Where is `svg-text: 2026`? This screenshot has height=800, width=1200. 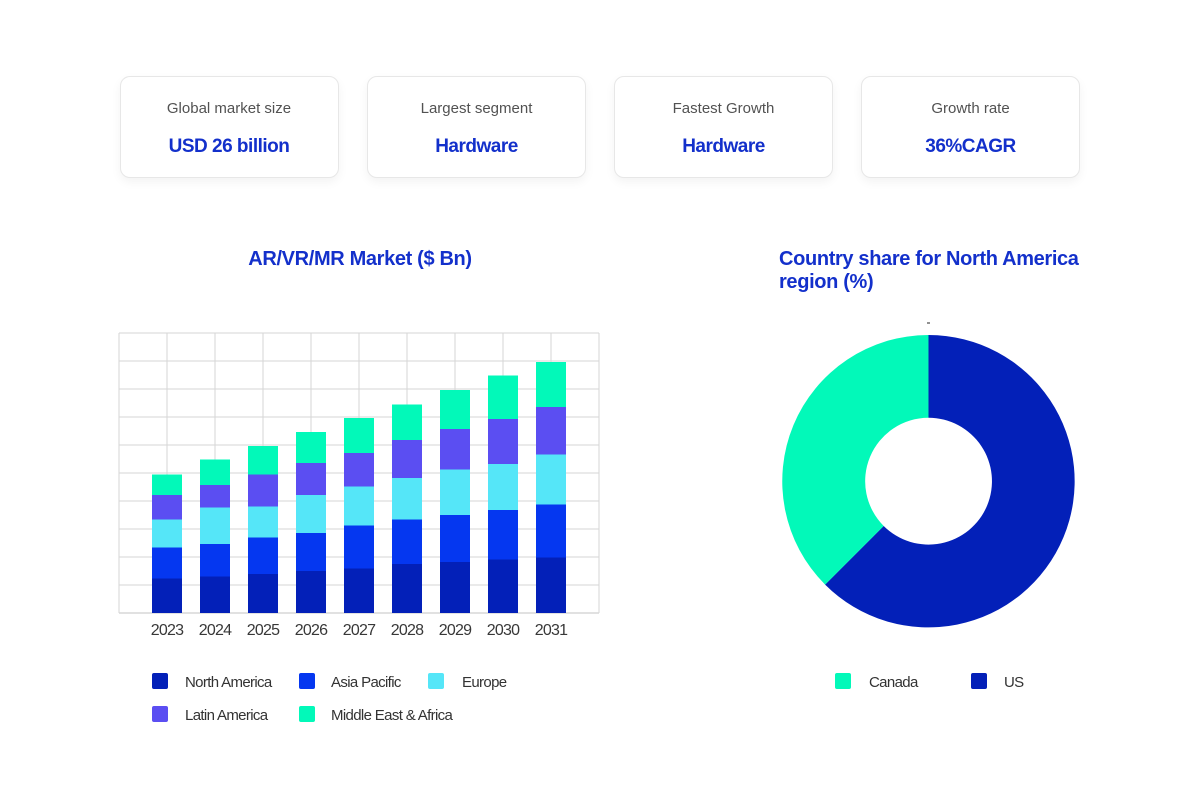 svg-text: 2026 is located at coordinates (311, 630).